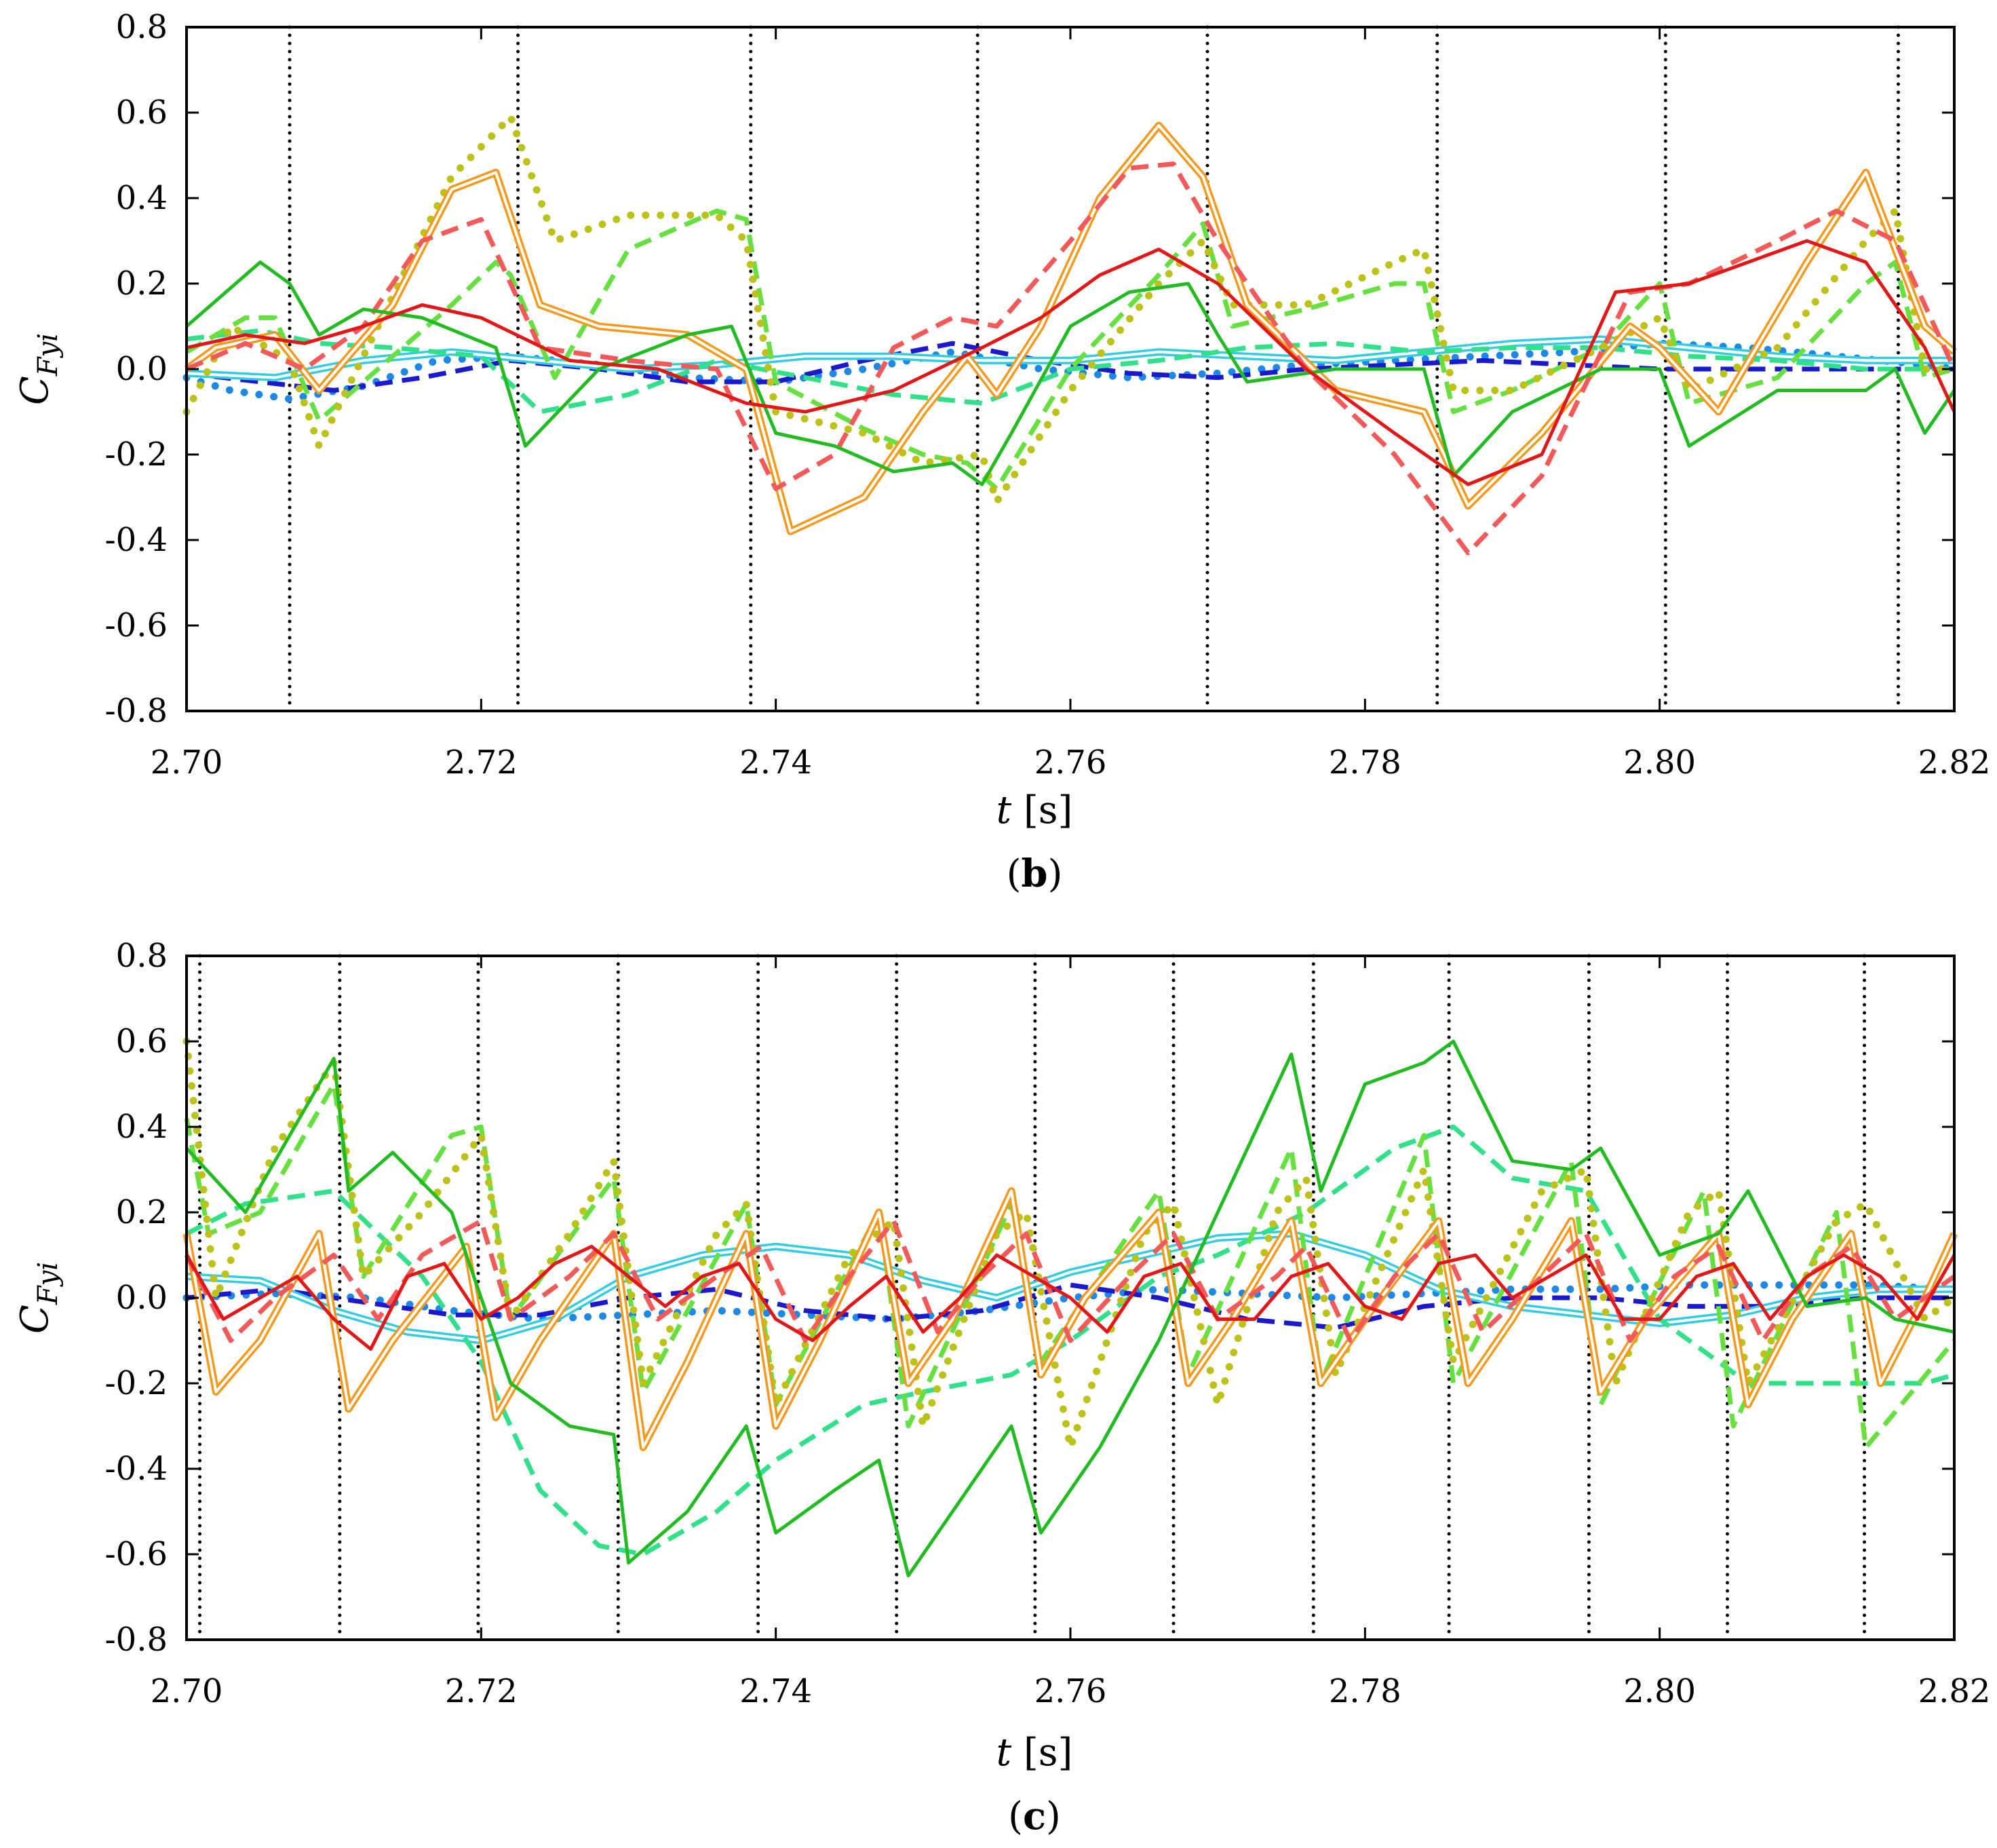 This screenshot has width=1997, height=1848. I want to click on series-line-blade-dotted-blue, so click(1070, 371).